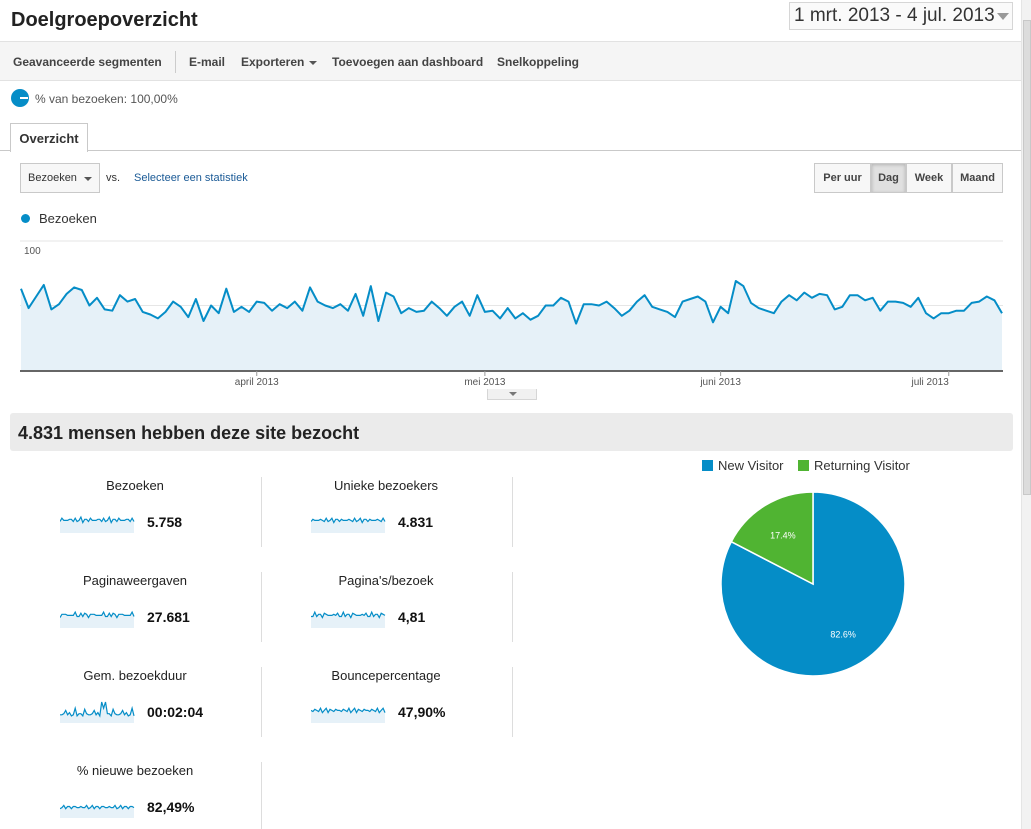 This screenshot has height=829, width=1031. Describe the element at coordinates (485, 382) in the screenshot. I see `x-tick-label: mei 2013` at that location.